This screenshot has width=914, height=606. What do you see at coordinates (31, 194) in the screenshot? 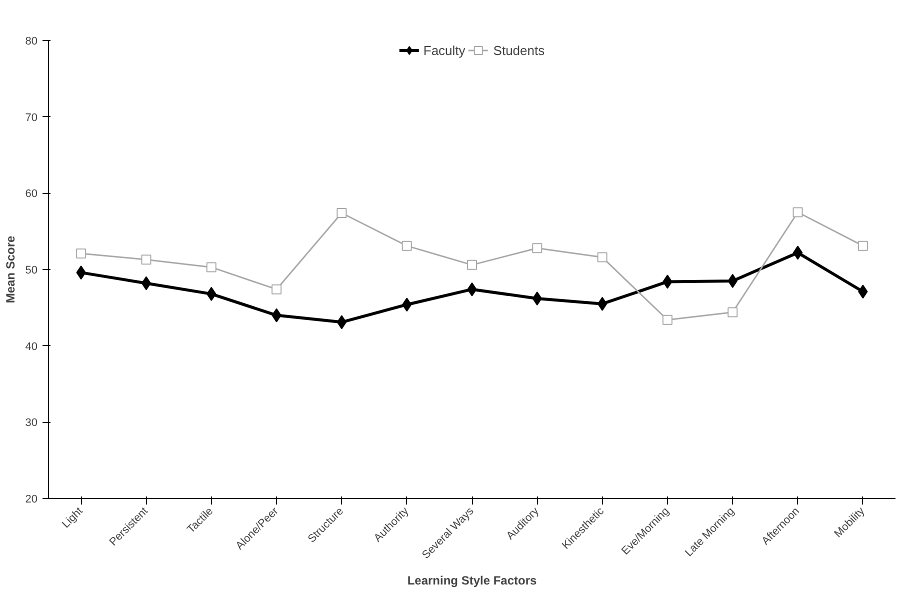
I see `y-tick-label: 60` at bounding box center [31, 194].